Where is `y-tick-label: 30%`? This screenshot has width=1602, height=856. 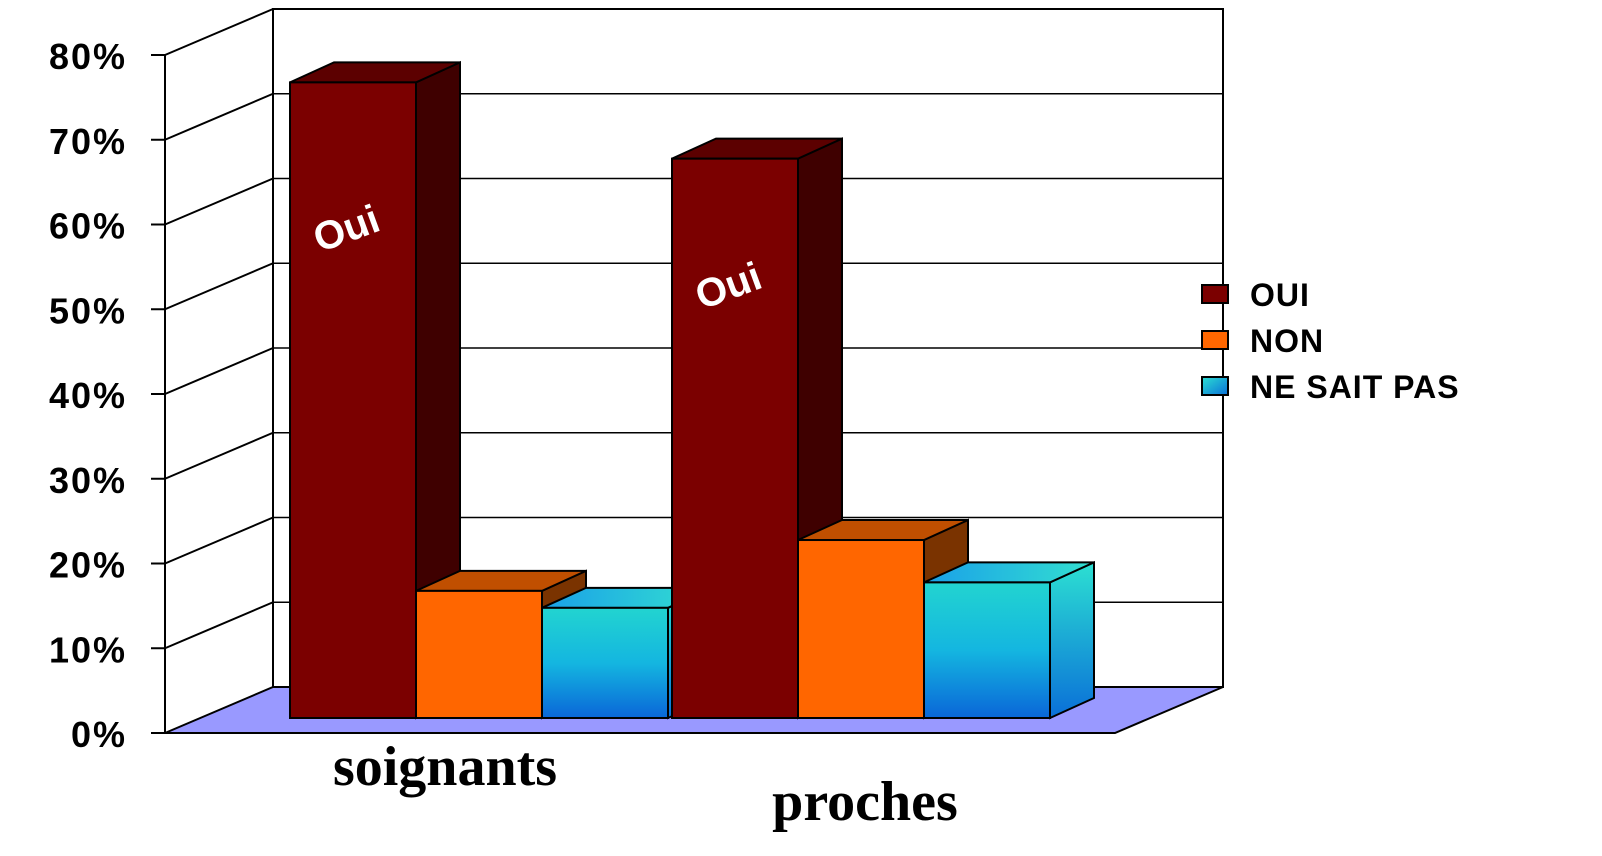 y-tick-label: 30% is located at coordinates (88, 480).